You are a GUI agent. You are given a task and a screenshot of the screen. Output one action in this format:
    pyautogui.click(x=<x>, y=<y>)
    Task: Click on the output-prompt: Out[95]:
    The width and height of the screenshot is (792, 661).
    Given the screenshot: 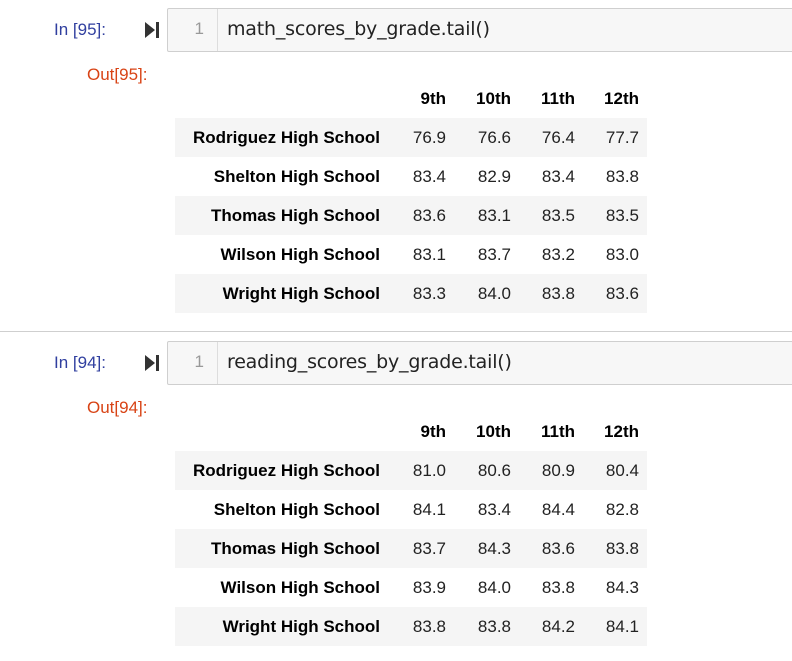 What is the action you would take?
    pyautogui.click(x=117, y=74)
    